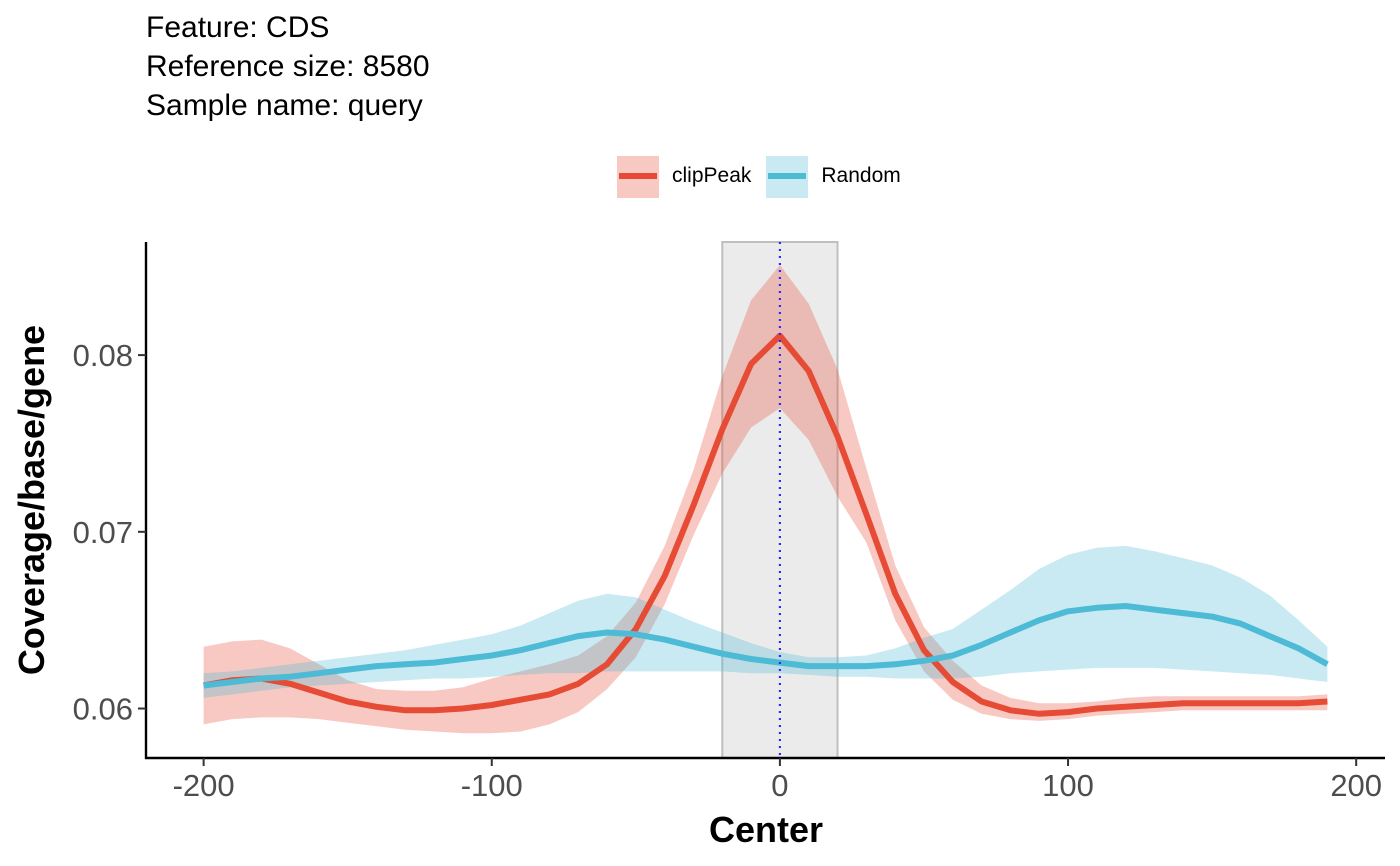 The height and width of the screenshot is (866, 1400). I want to click on title-reference-size: Reference size: 8580, so click(288, 66).